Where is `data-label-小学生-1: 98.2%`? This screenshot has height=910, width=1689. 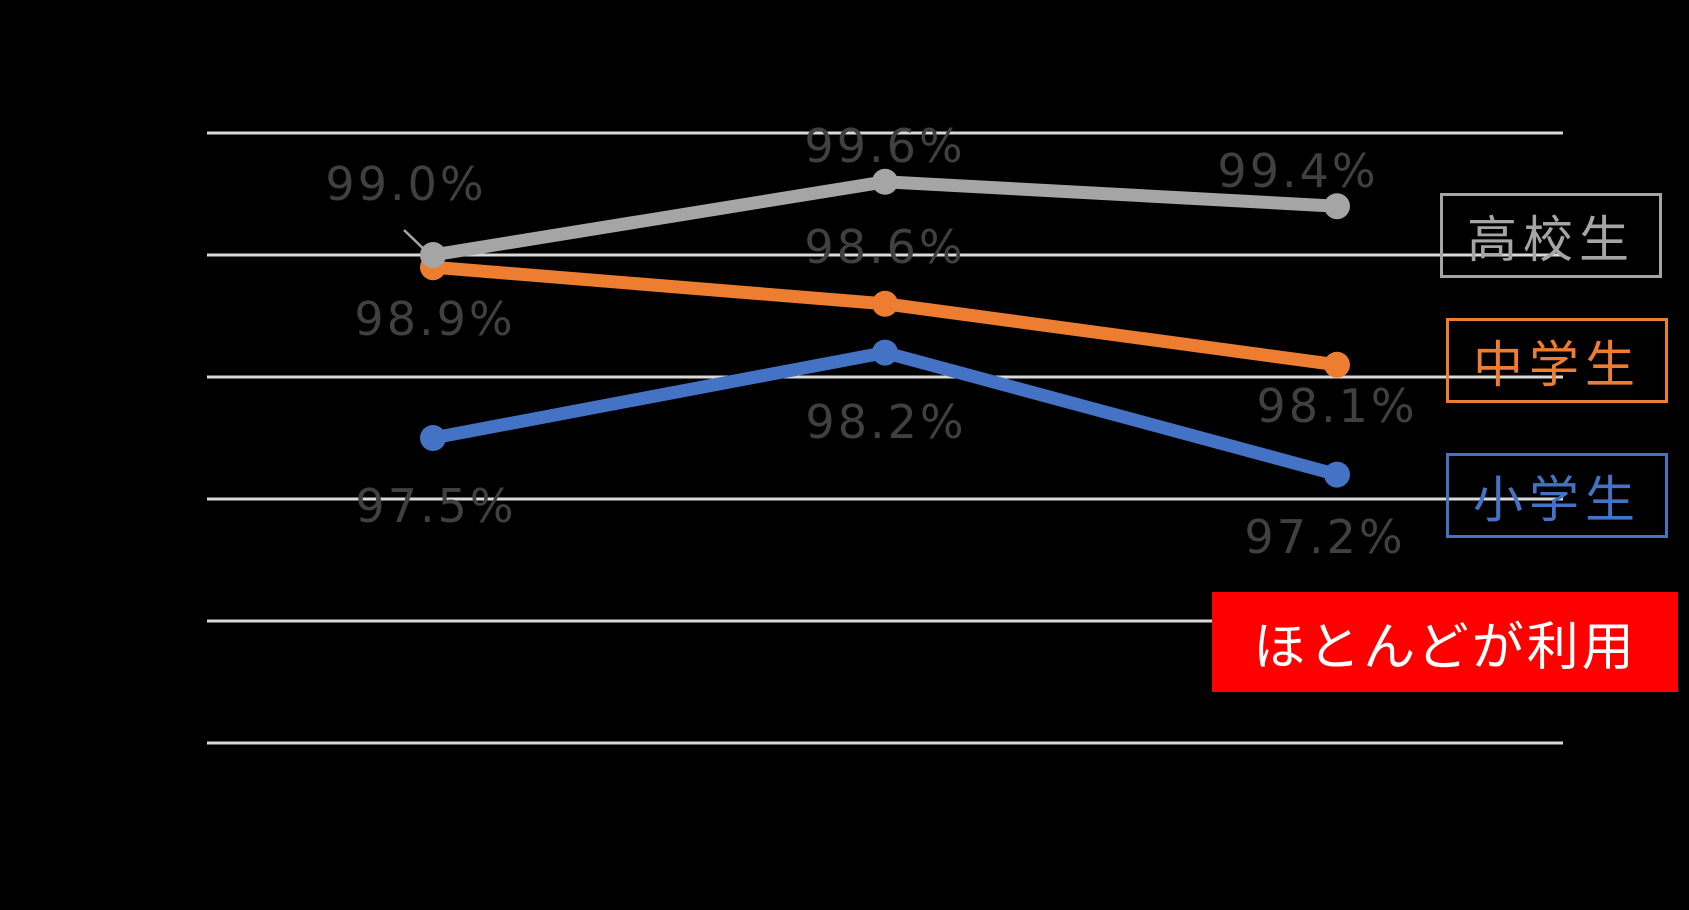 data-label-小学生-1: 98.2% is located at coordinates (886, 422).